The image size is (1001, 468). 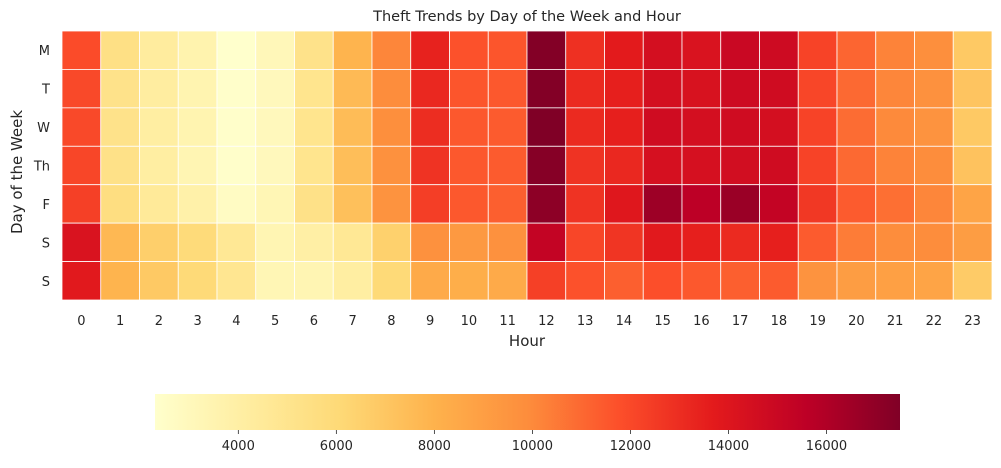 I want to click on x-tick-label: 7, so click(x=352, y=321).